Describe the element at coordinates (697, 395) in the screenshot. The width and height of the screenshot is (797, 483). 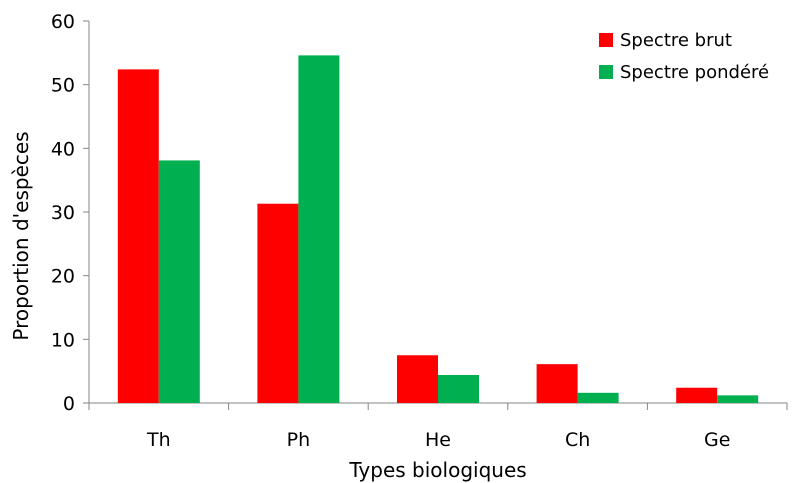
I see `bar-spectre-brut-ge` at that location.